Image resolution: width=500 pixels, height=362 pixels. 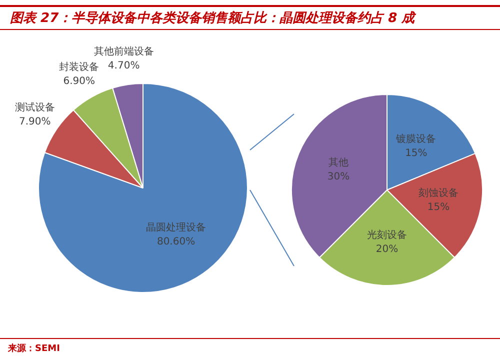 What do you see at coordinates (176, 228) in the screenshot?
I see `slice-label: 晶圆处理设备` at bounding box center [176, 228].